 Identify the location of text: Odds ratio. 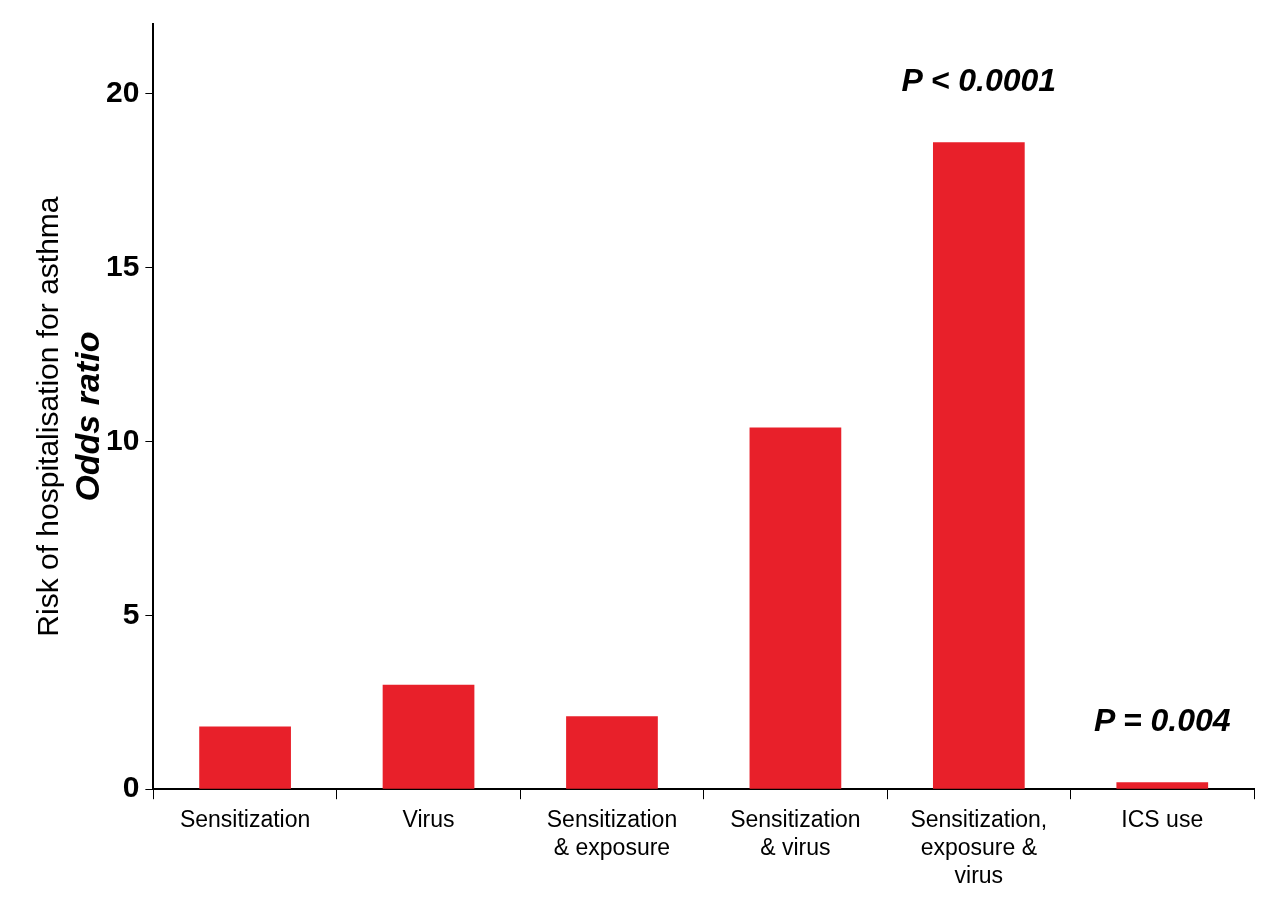
(87, 416).